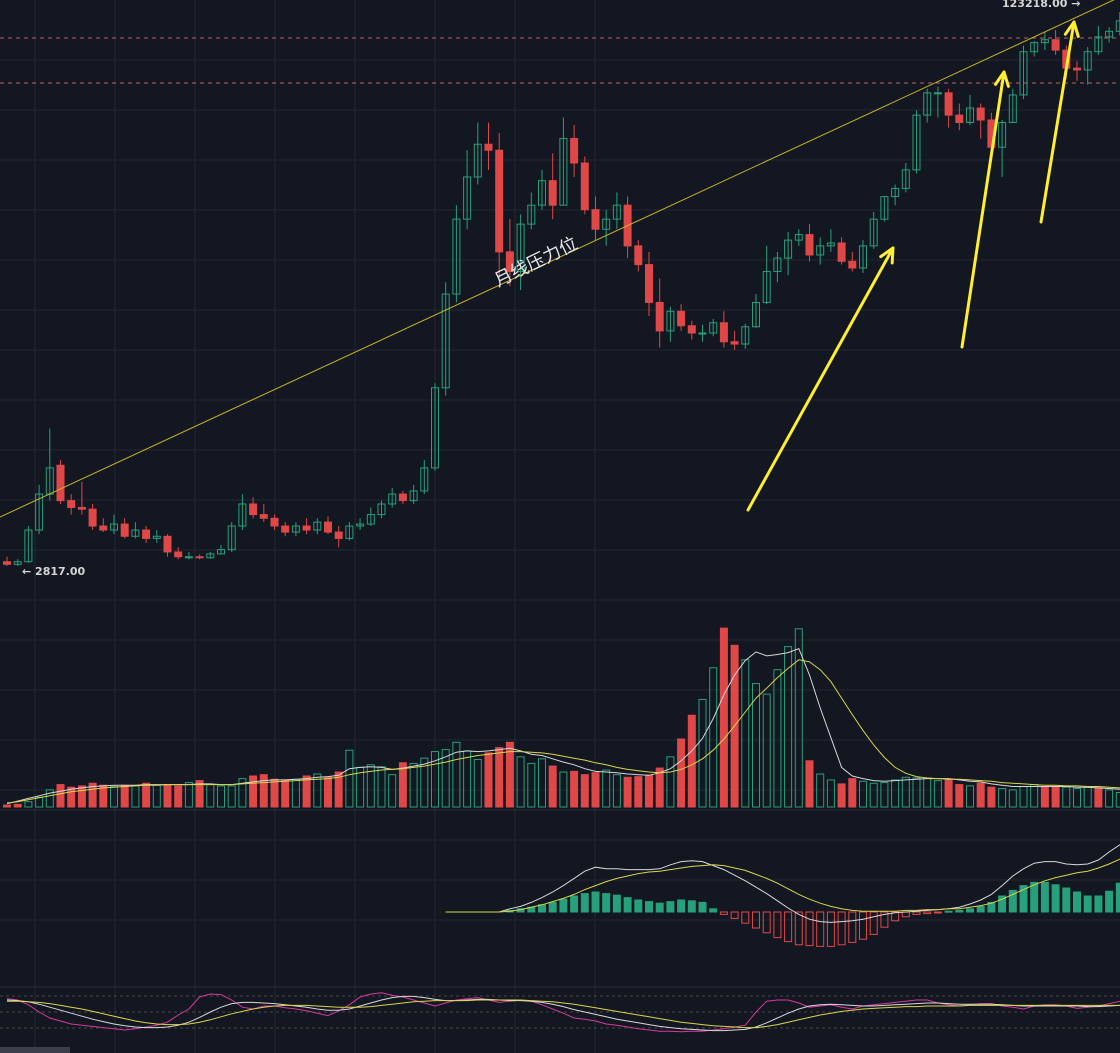  I want to click on rsi-series, so click(563, 1012).